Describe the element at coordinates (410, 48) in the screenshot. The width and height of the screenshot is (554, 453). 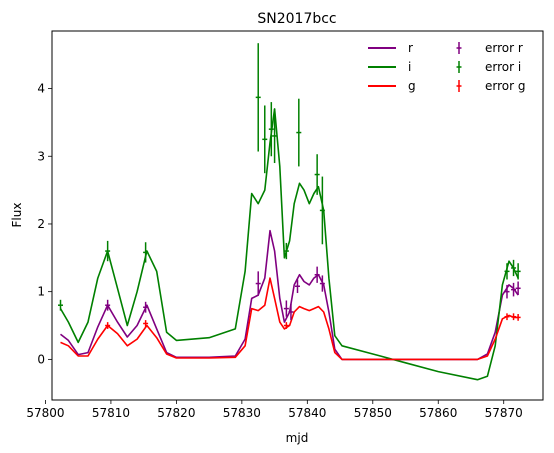
I see `legend-label: r` at that location.